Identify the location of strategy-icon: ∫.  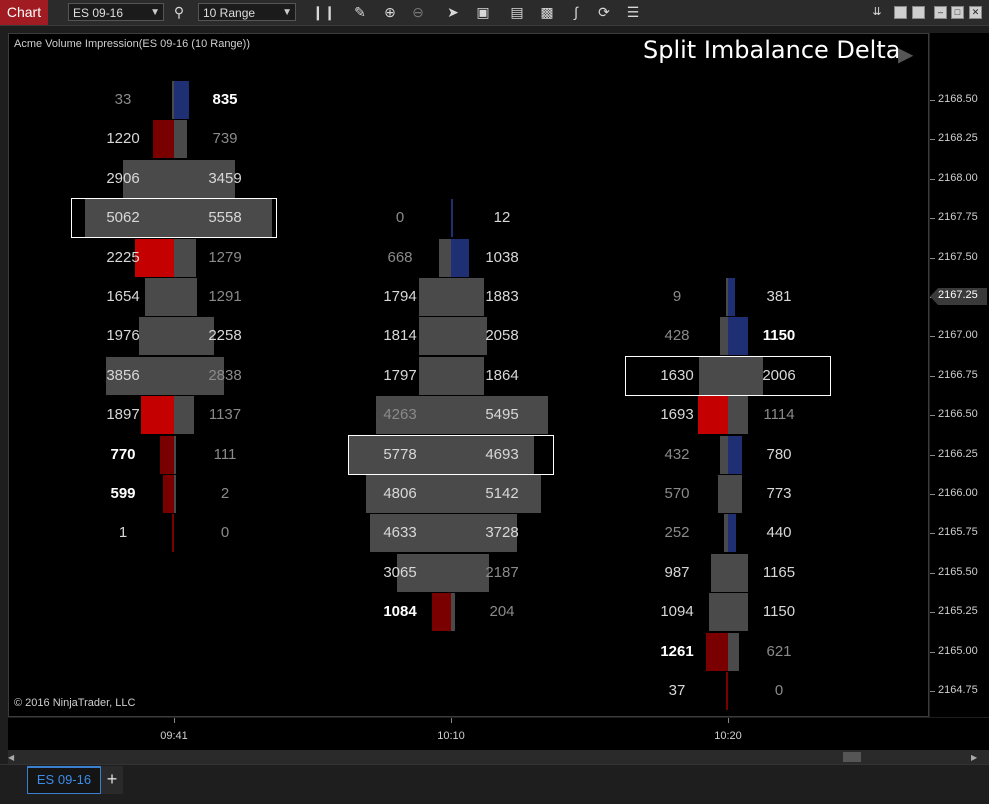
(576, 12).